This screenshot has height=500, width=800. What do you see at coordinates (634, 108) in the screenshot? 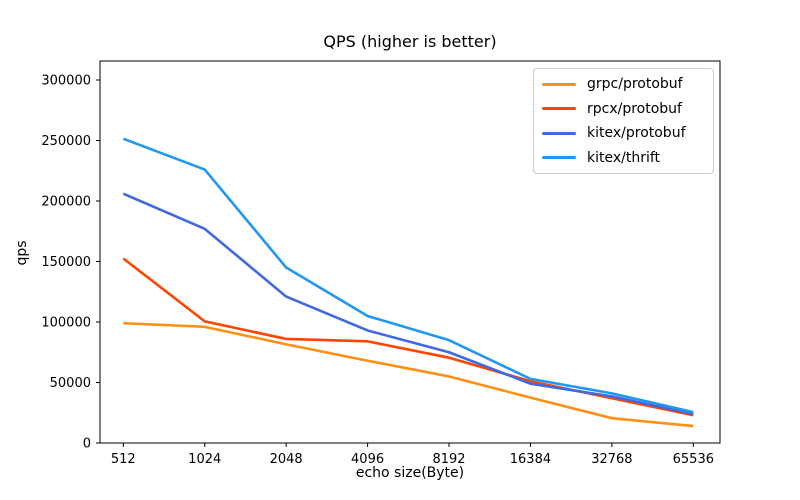
I see `legend-label: rpcx/protobuf` at bounding box center [634, 108].